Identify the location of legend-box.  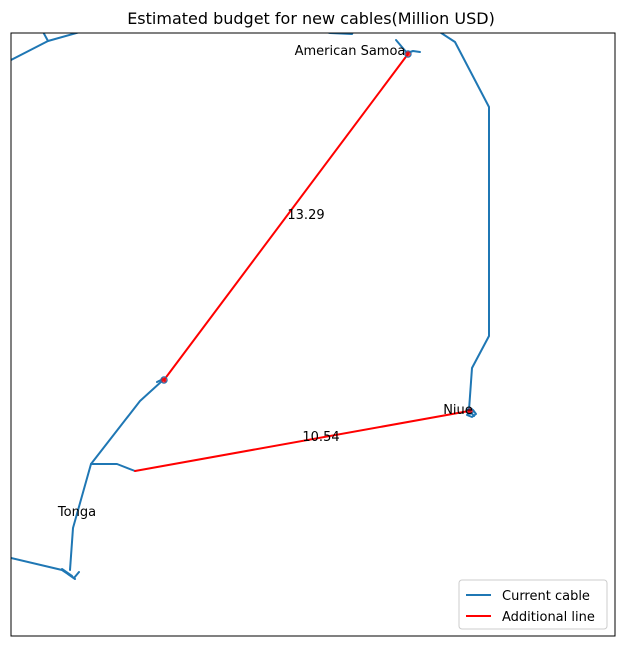
(533, 604).